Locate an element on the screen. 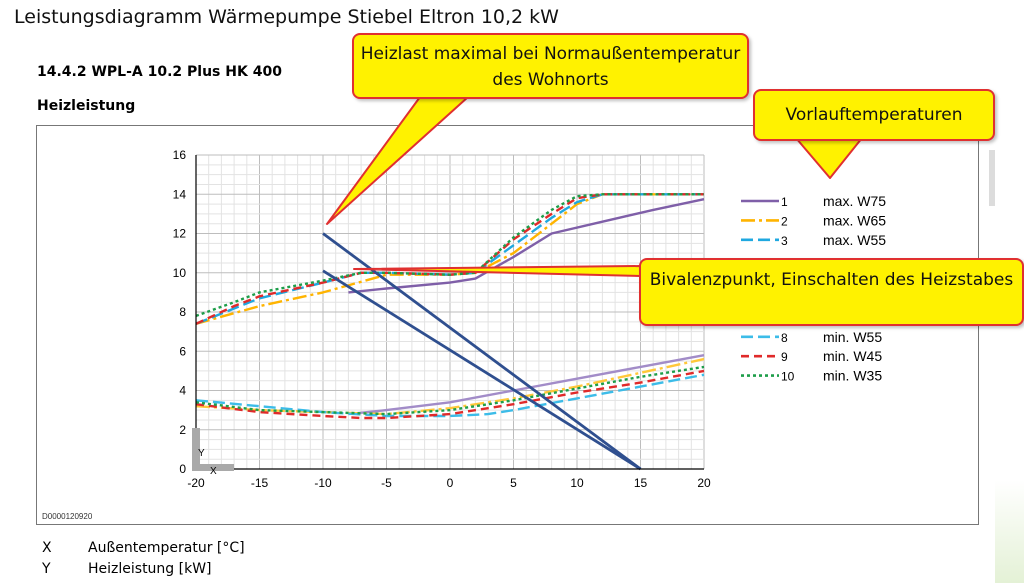 The width and height of the screenshot is (1024, 583). x-tick-label: 20 is located at coordinates (704, 483).